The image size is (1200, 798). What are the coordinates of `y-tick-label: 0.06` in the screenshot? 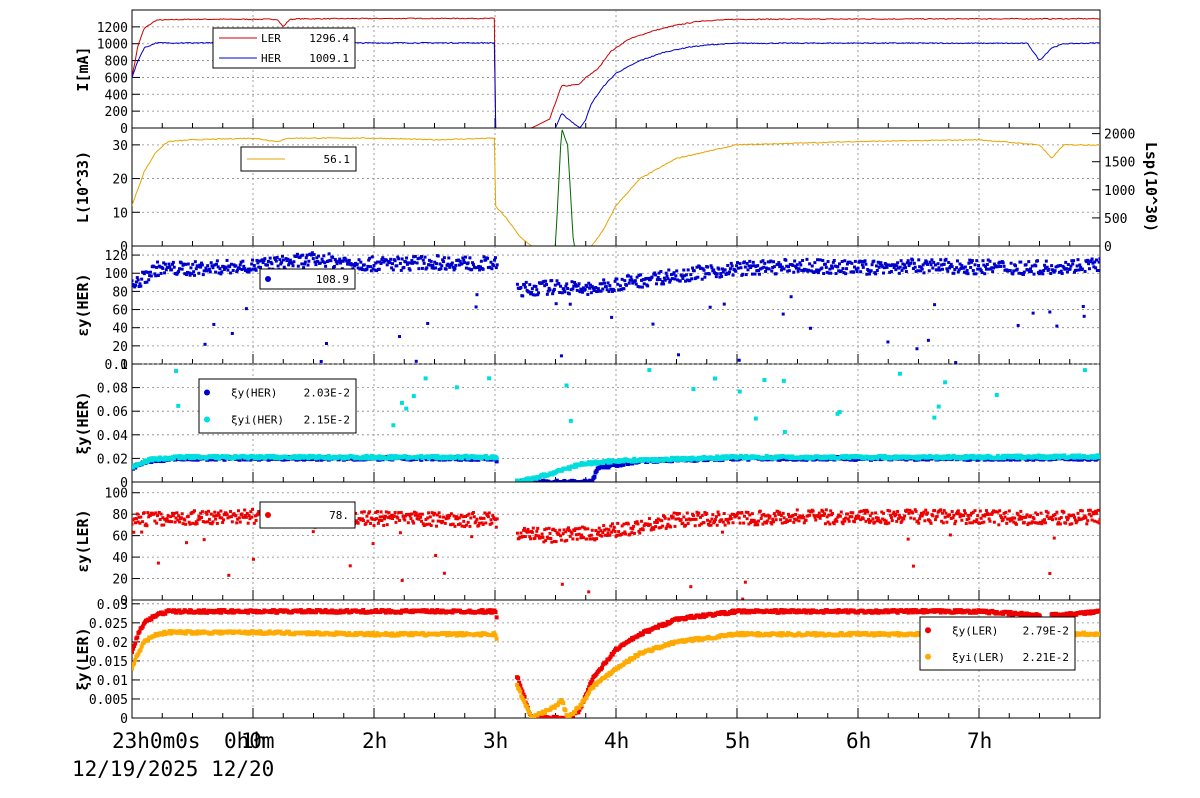 It's located at (112, 412).